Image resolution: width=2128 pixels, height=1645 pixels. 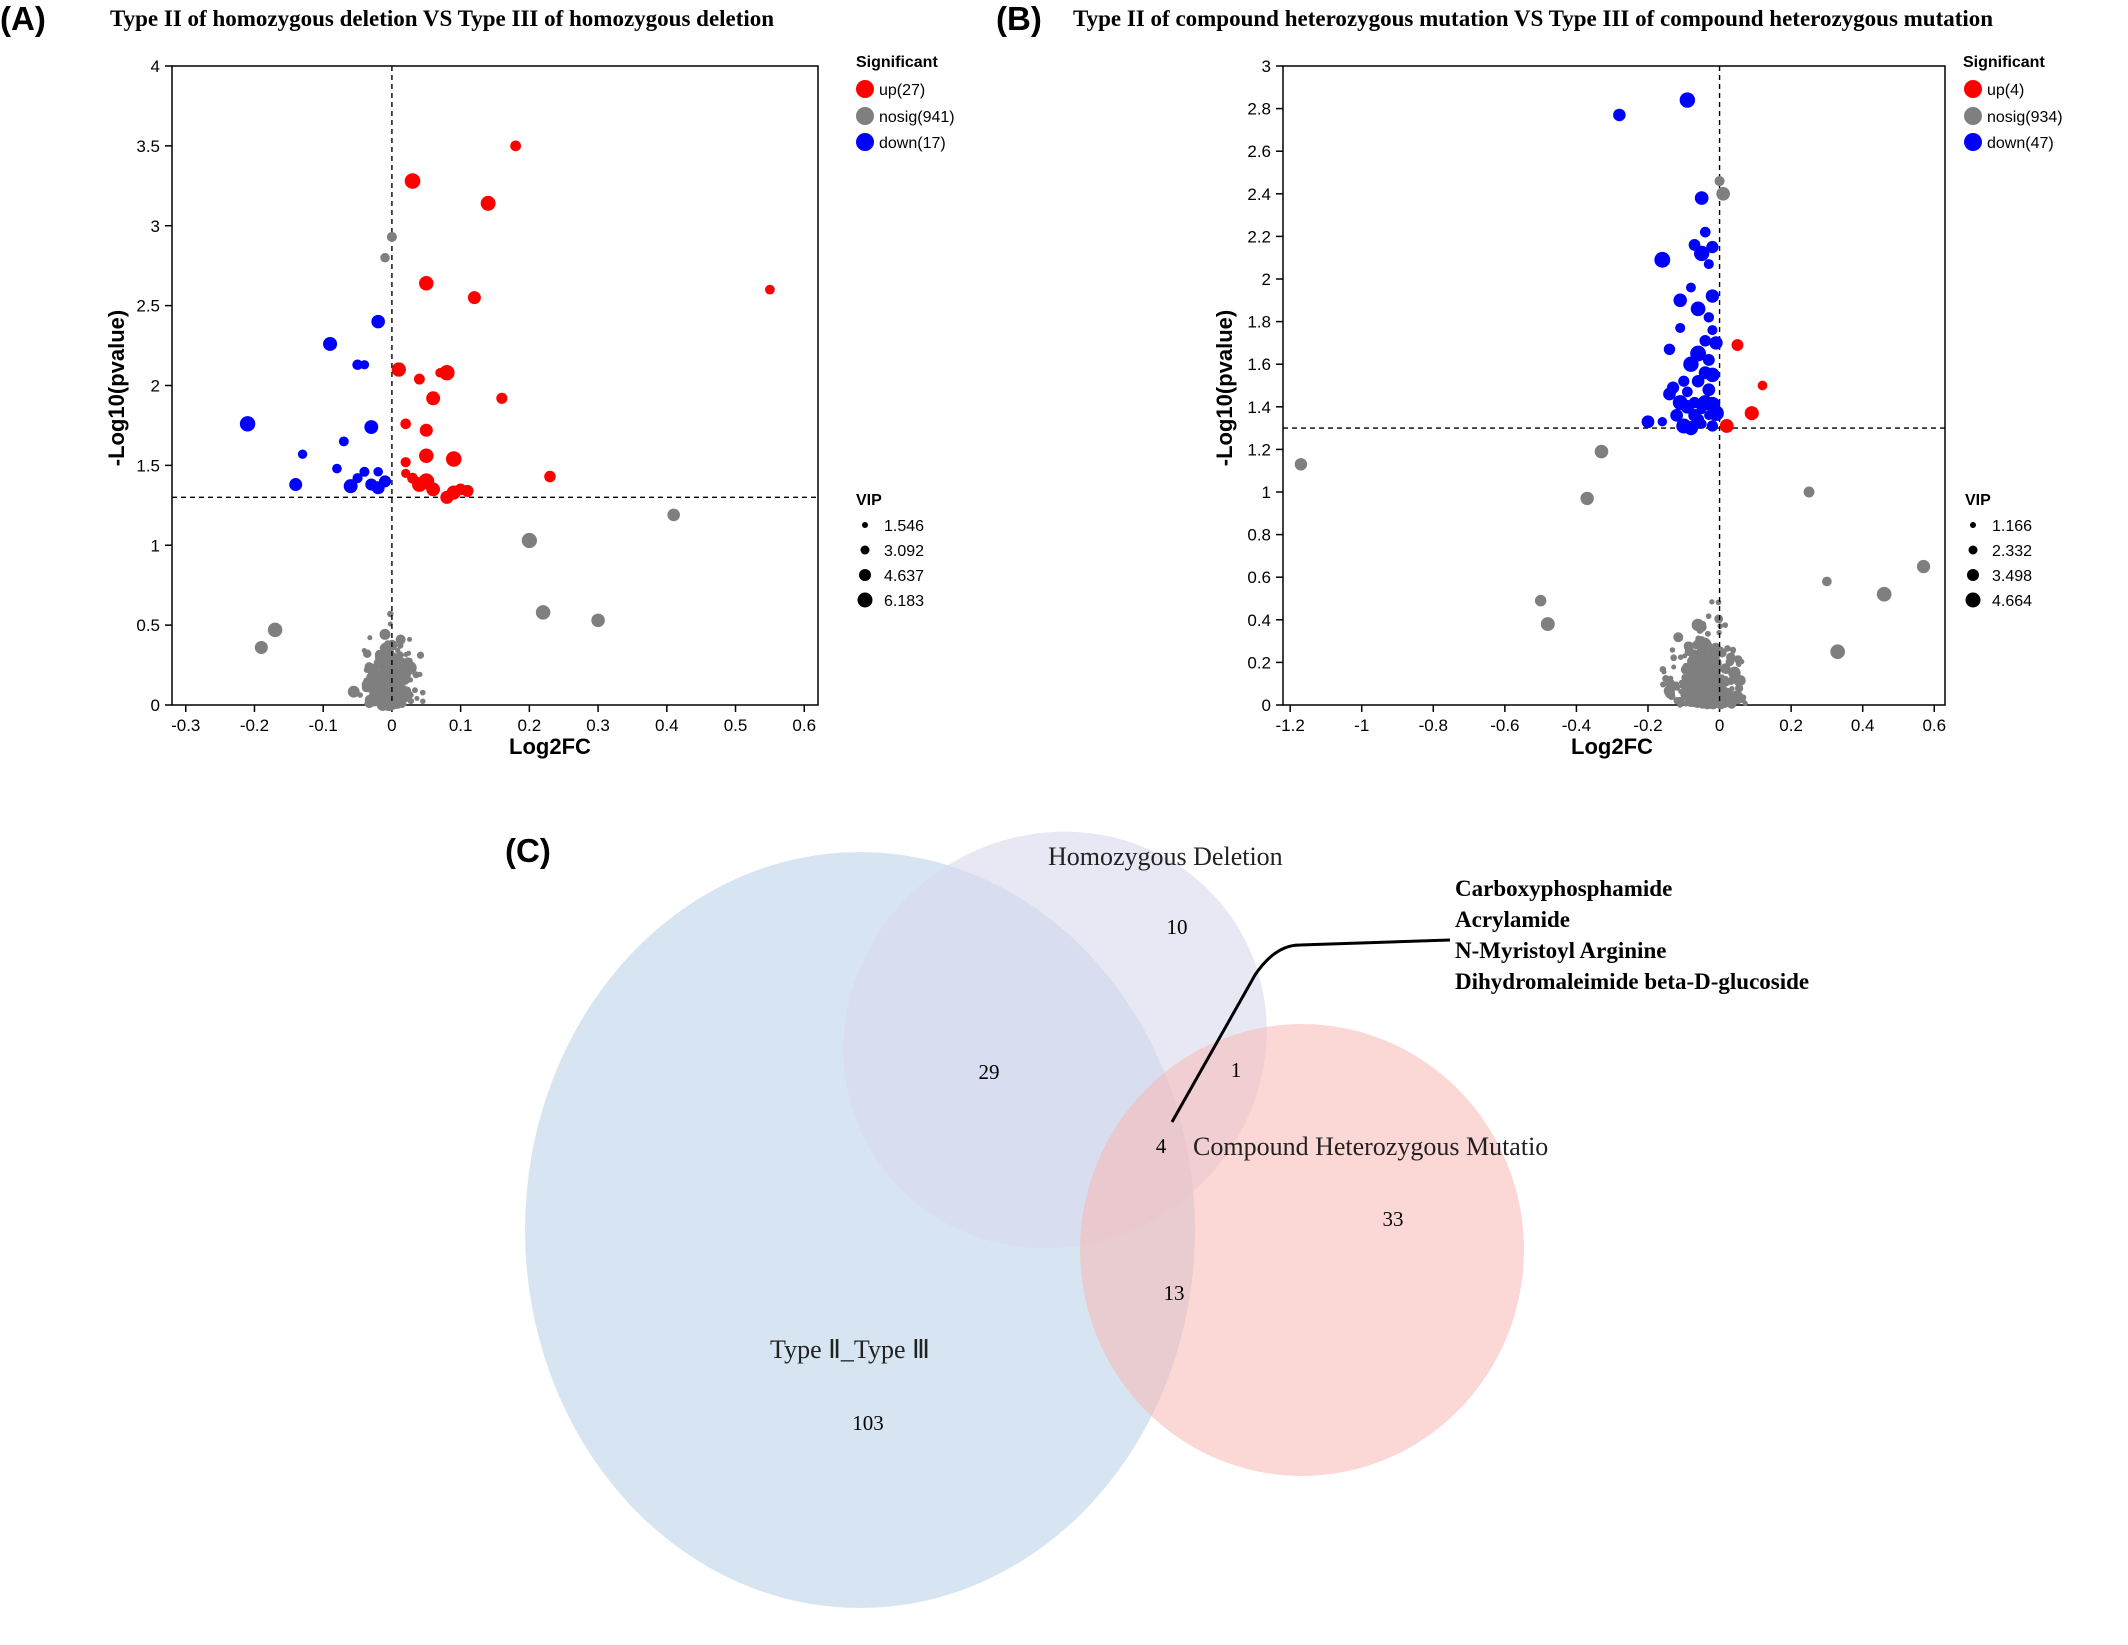 What do you see at coordinates (667, 725) in the screenshot?
I see `panel-a-xtick-label: 0.4` at bounding box center [667, 725].